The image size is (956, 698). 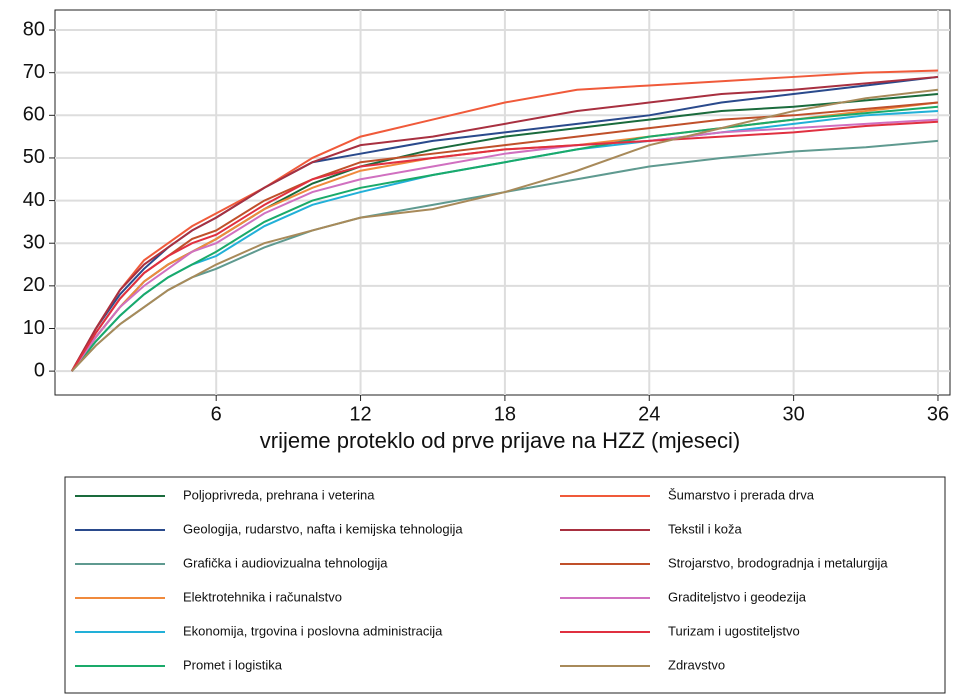 What do you see at coordinates (262, 596) in the screenshot?
I see `legend-label: Elektrotehnika i računalstvo` at bounding box center [262, 596].